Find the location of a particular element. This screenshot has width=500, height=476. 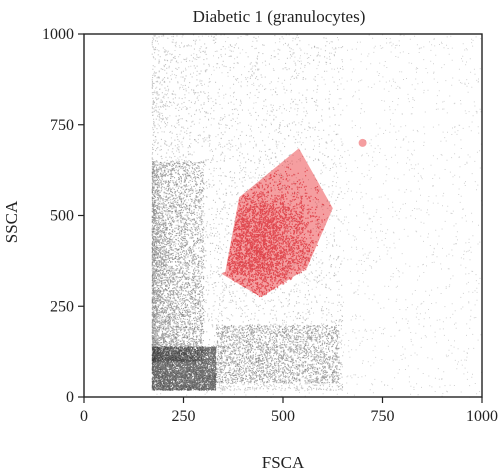

y-tick-labels: 0 250 500 750 1000 is located at coordinates (63, 216).